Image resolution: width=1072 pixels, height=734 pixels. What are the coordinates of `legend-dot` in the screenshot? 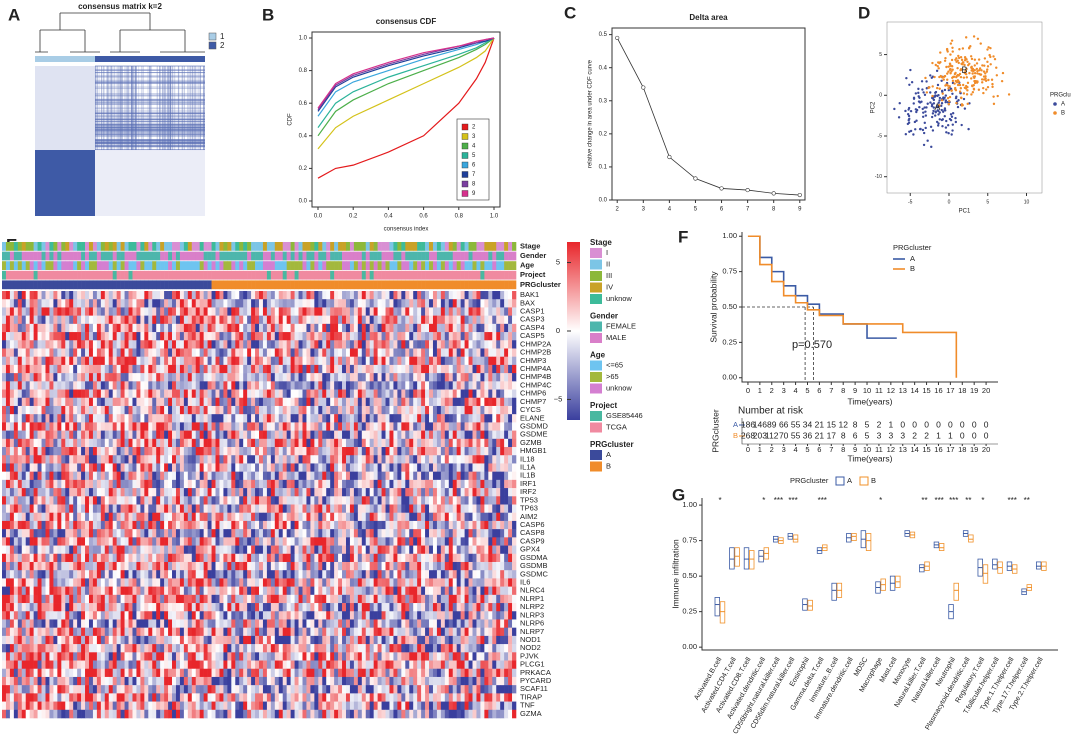 It's located at (1055, 104).